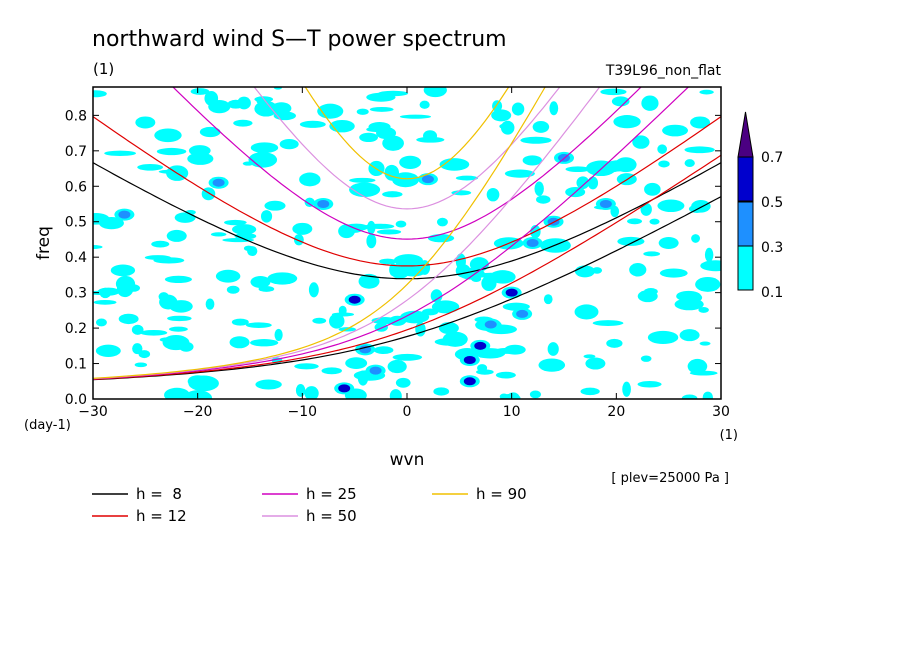 The height and width of the screenshot is (654, 904). Describe the element at coordinates (772, 248) in the screenshot. I see `colorbar-label: 0.3` at that location.